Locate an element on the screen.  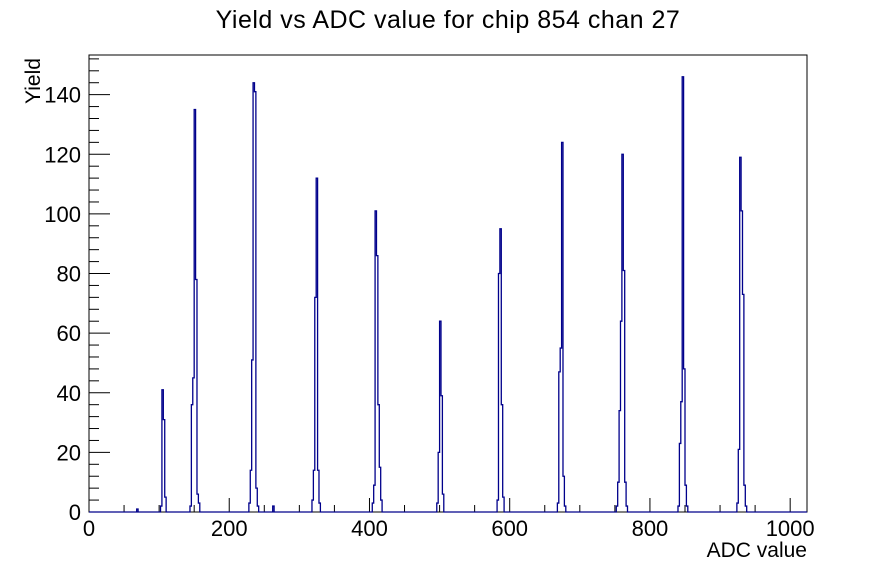
y-tick-label: 20 is located at coordinates (69, 452).